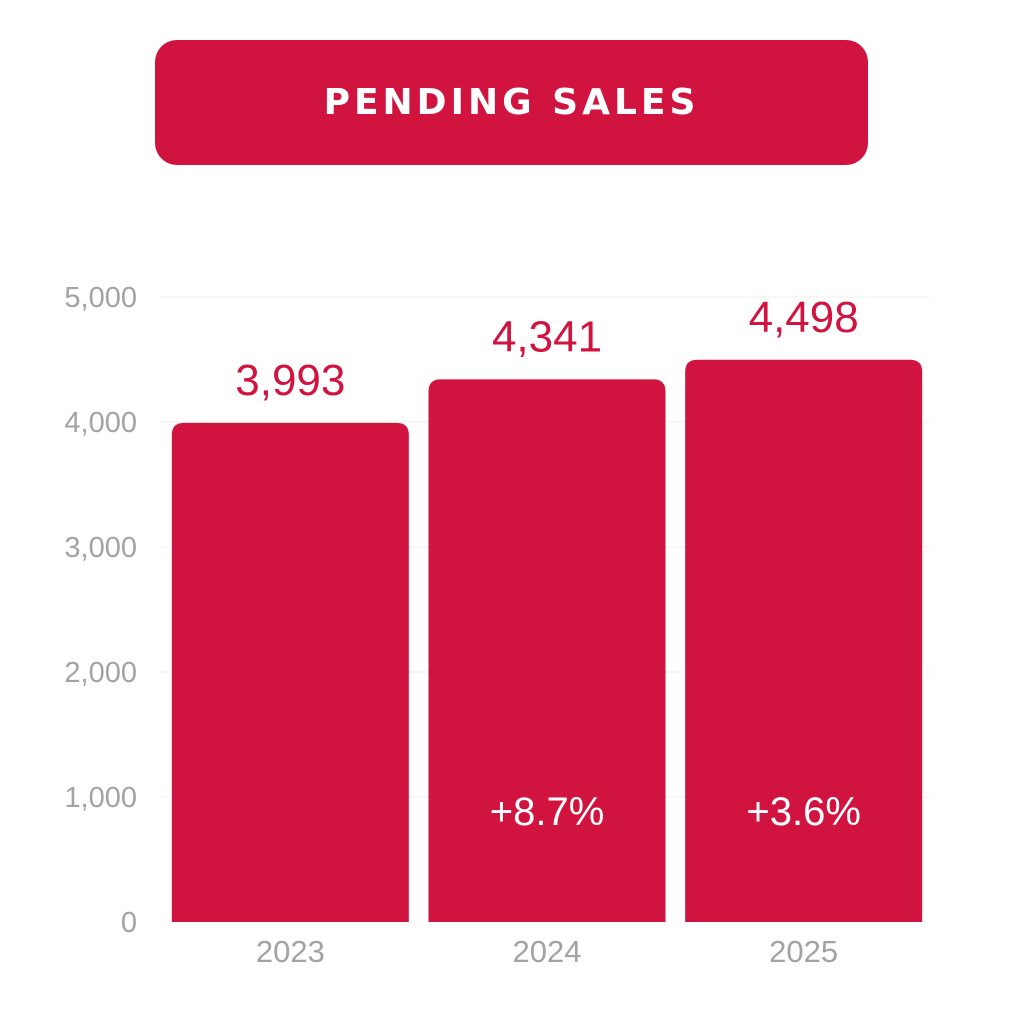 Image resolution: width=1024 pixels, height=1024 pixels. I want to click on chart-title-banner: PENDING SALES, so click(511, 102).